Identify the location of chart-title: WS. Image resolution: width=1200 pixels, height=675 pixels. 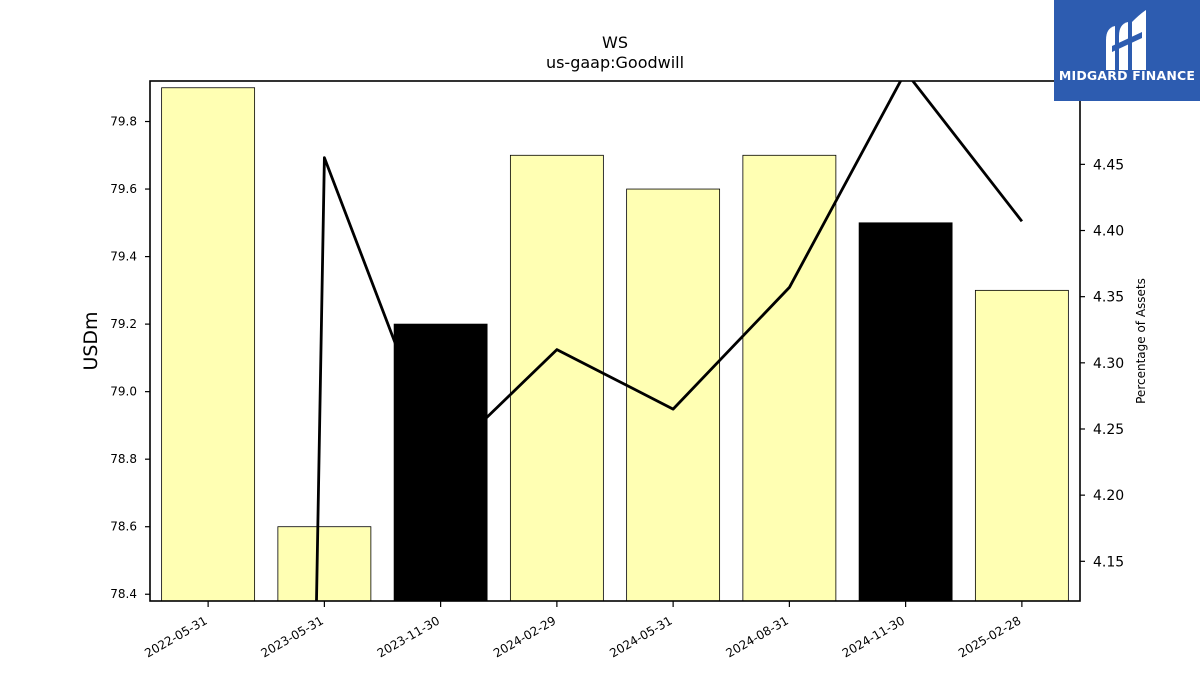
(615, 42).